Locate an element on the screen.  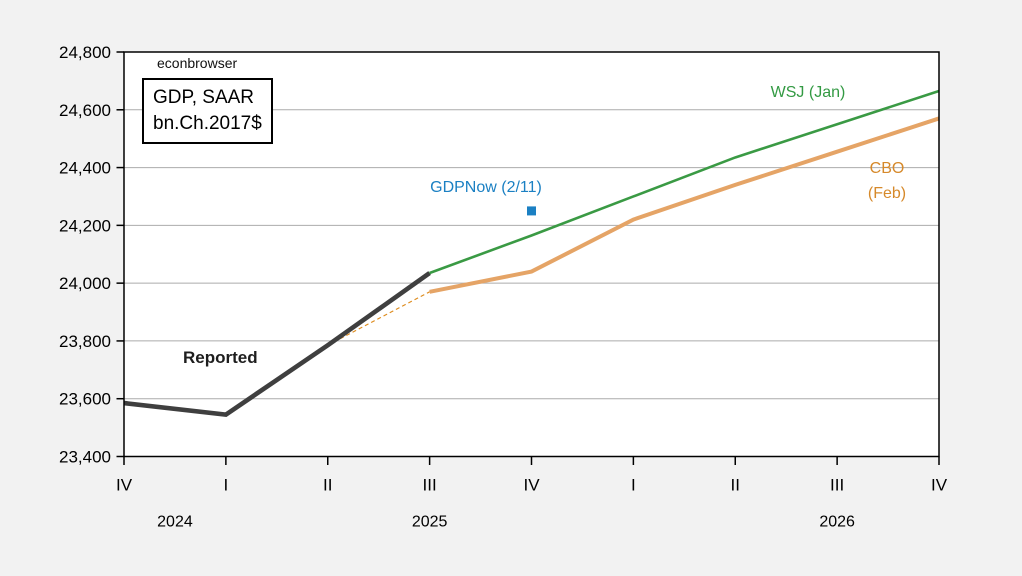
econbrowser-watermark: econbrowser is located at coordinates (197, 63).